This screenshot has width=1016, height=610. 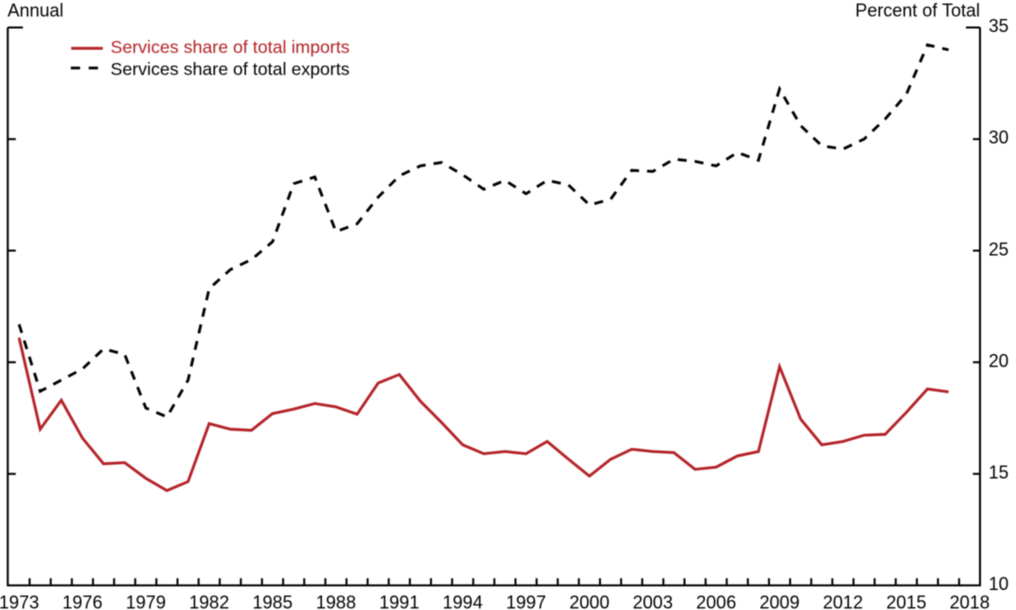 I want to click on svg-text: Percent of Total, so click(x=917, y=11).